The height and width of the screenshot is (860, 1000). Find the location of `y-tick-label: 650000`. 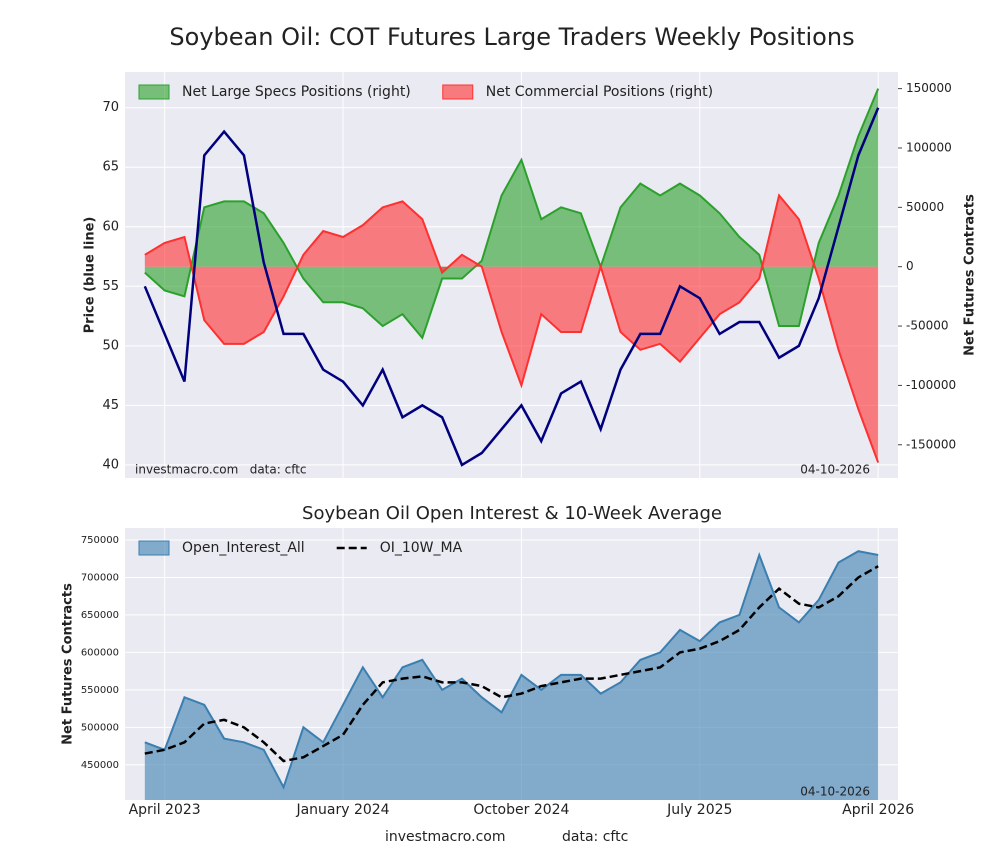

y-tick-label: 650000 is located at coordinates (100, 615).